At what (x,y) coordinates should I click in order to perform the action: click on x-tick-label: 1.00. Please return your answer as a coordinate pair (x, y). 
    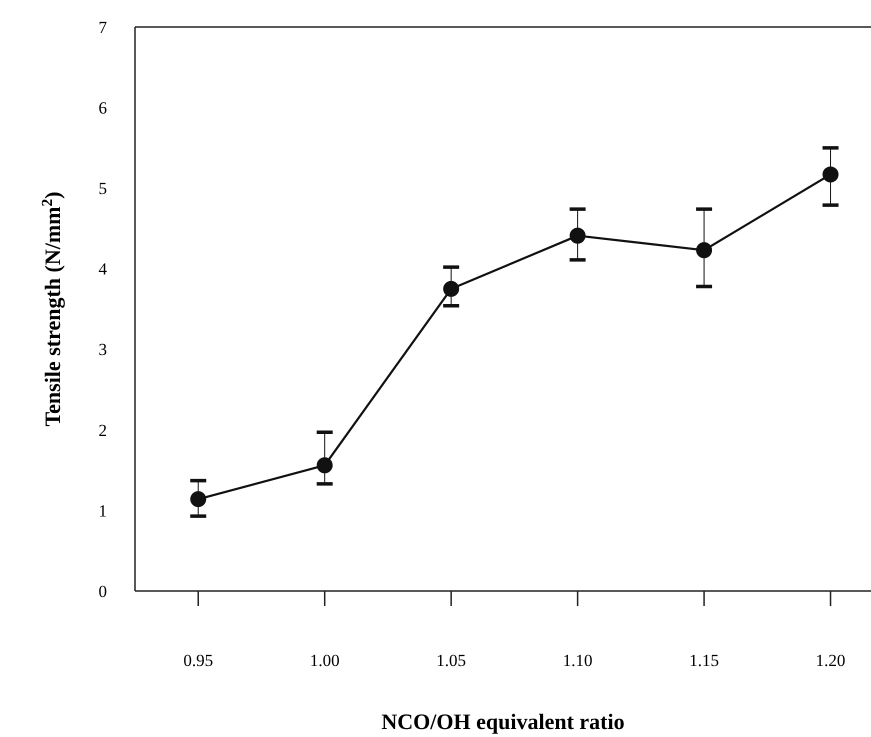
    Looking at the image, I should click on (325, 660).